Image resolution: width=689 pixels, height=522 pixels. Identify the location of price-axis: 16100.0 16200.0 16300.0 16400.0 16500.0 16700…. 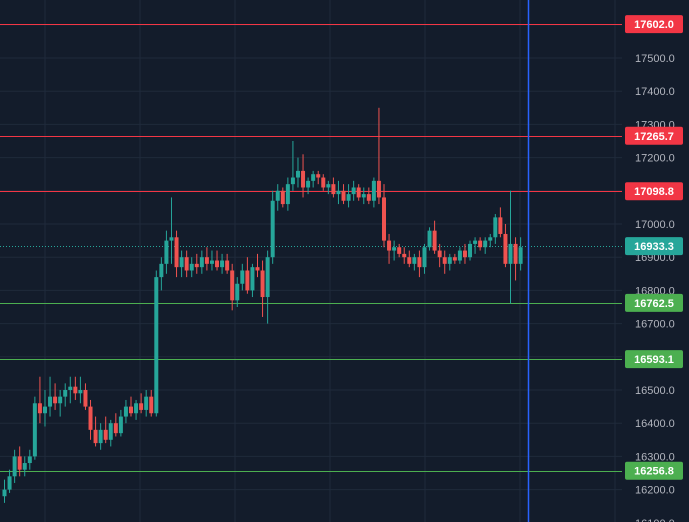
(655, 287).